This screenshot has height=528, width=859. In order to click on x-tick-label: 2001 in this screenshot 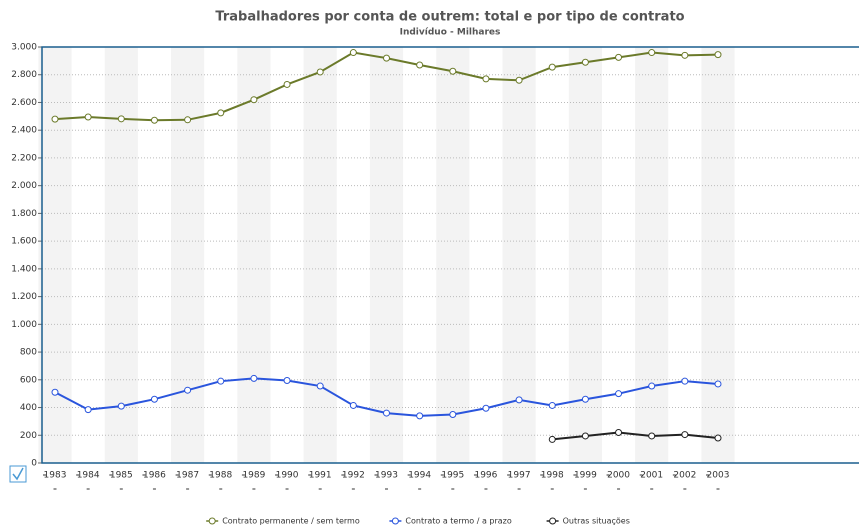, I will do `click(651, 476)`.